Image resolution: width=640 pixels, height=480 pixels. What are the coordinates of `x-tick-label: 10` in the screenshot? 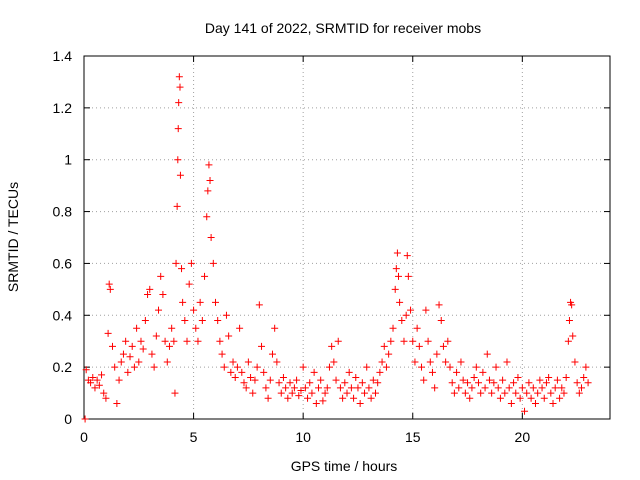 It's located at (303, 437).